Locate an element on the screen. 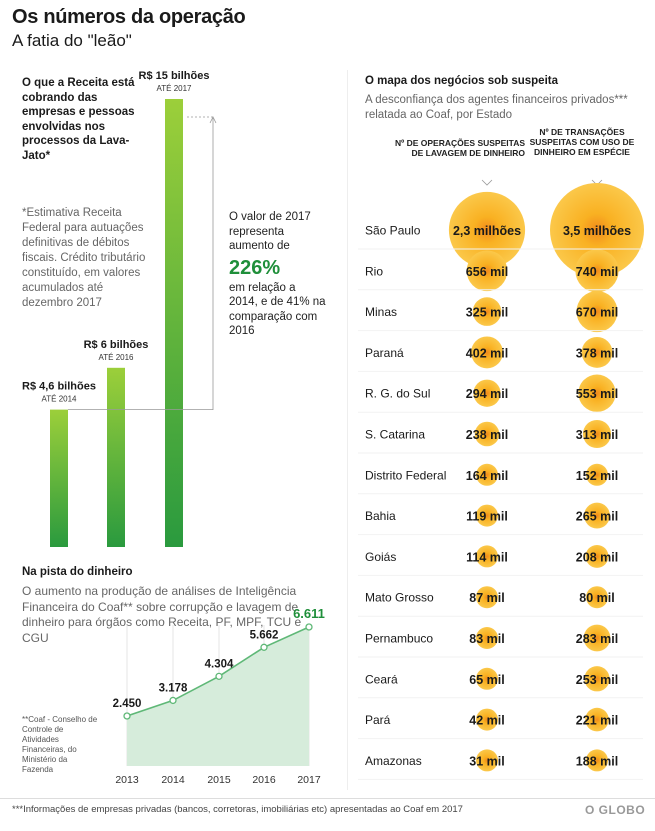 The height and width of the screenshot is (831, 655). state-label: Distrito Federal is located at coordinates (405, 475).